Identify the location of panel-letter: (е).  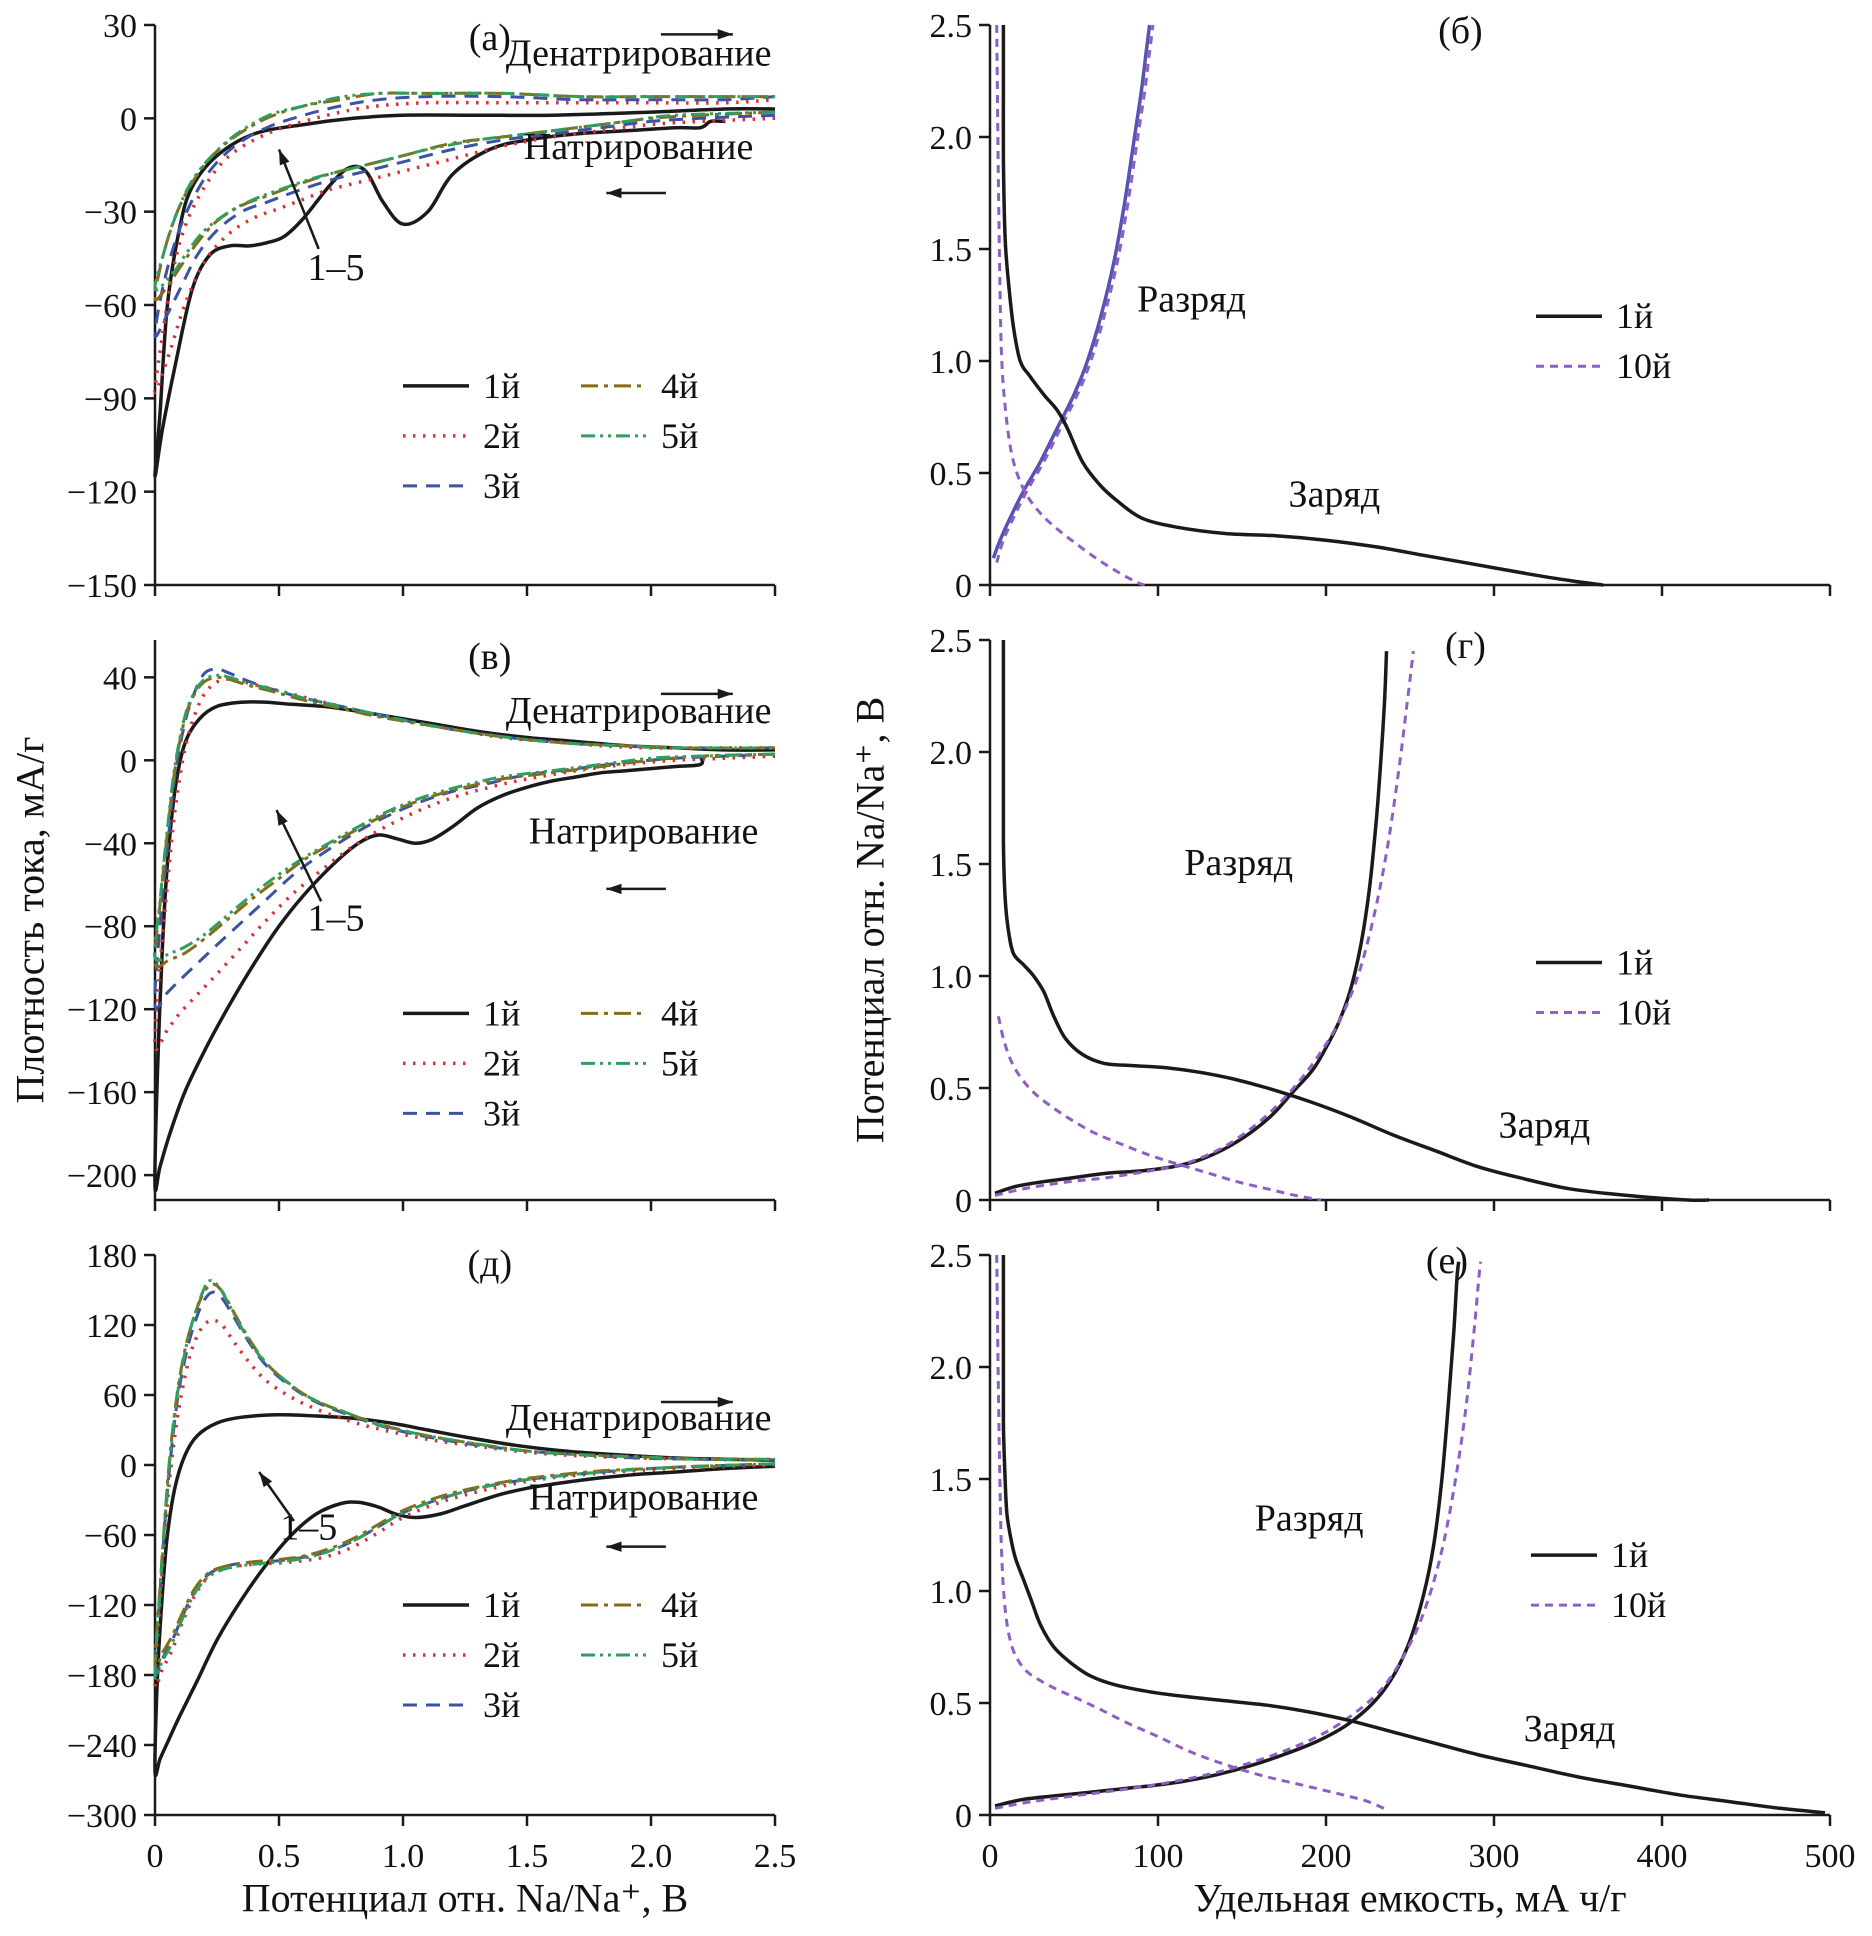
(1447, 1261).